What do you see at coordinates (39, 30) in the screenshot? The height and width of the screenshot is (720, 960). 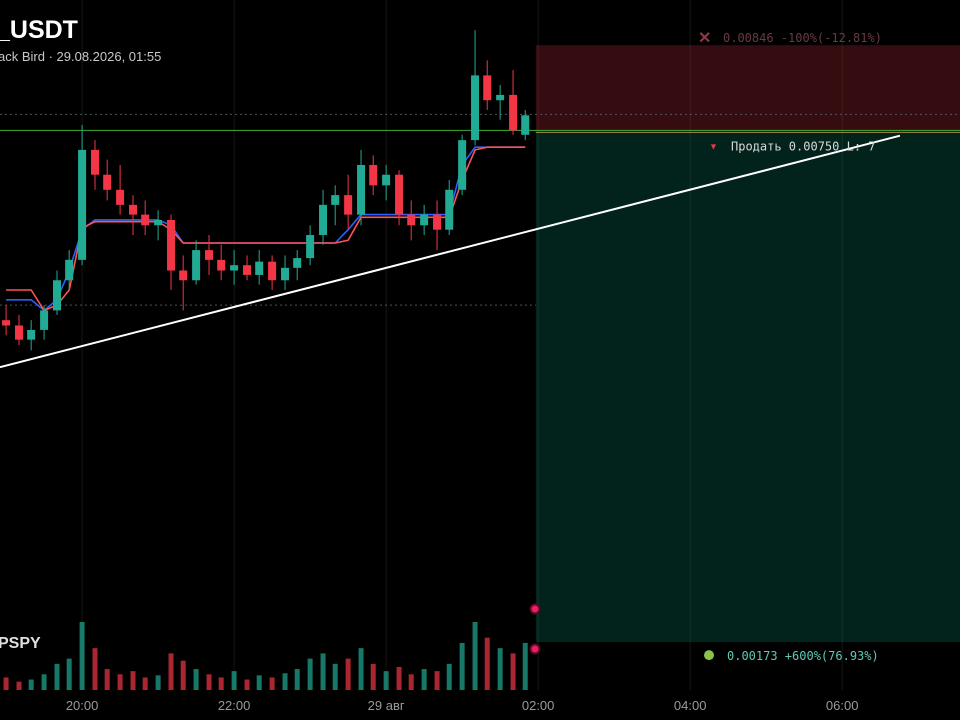 I see `chart-title: _USDT` at bounding box center [39, 30].